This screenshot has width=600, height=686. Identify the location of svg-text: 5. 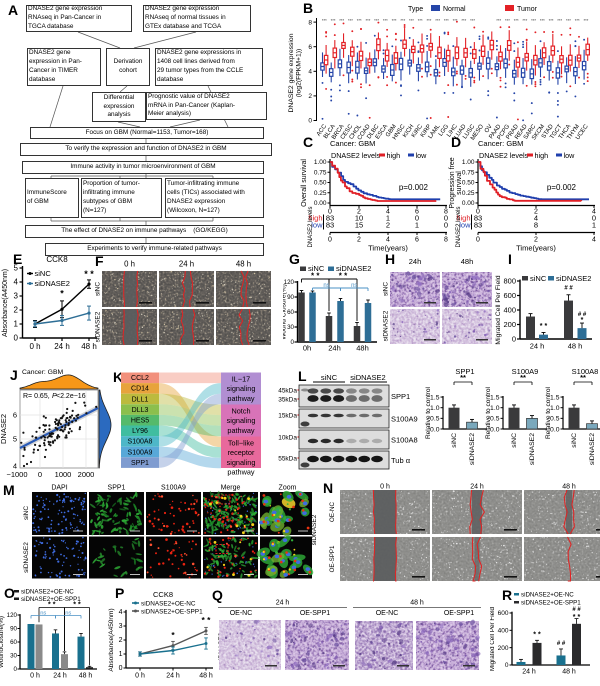
(16, 268).